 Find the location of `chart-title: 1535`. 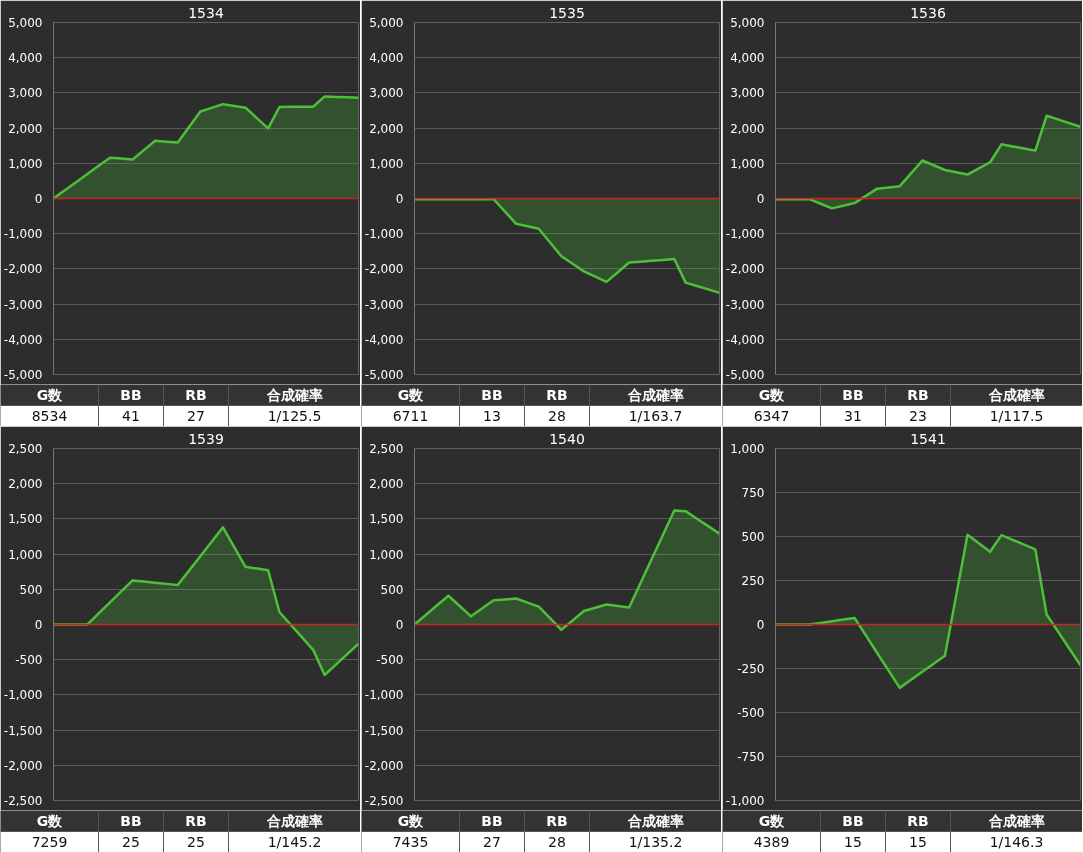

chart-title: 1535 is located at coordinates (567, 12).